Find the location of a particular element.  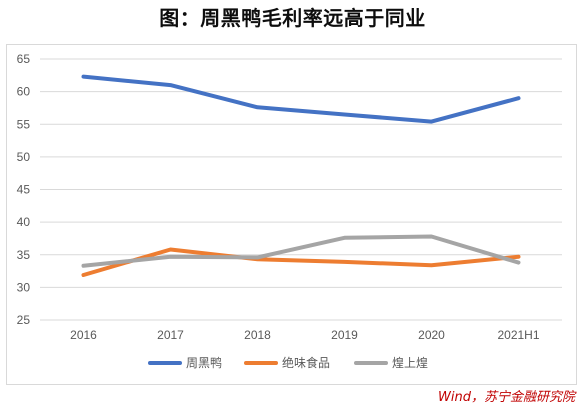

legend-label: 绝味食品 is located at coordinates (306, 362).